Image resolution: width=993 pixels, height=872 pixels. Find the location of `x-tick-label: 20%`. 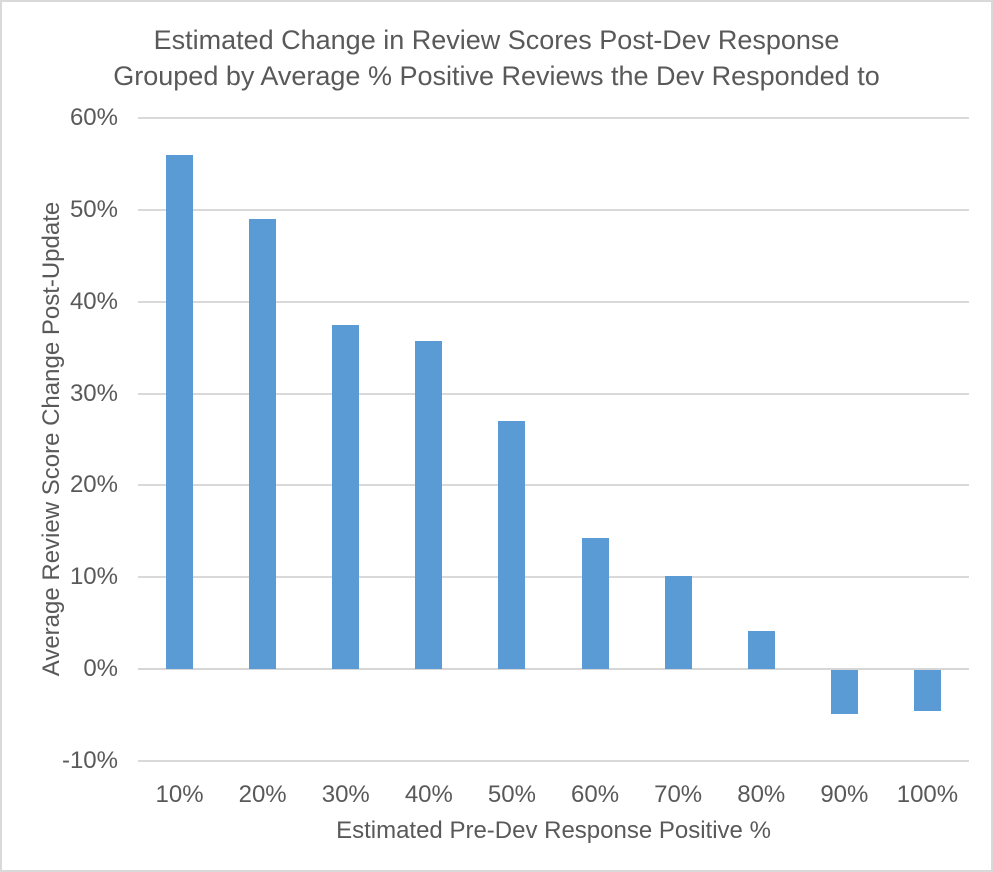

x-tick-label: 20% is located at coordinates (262, 794).